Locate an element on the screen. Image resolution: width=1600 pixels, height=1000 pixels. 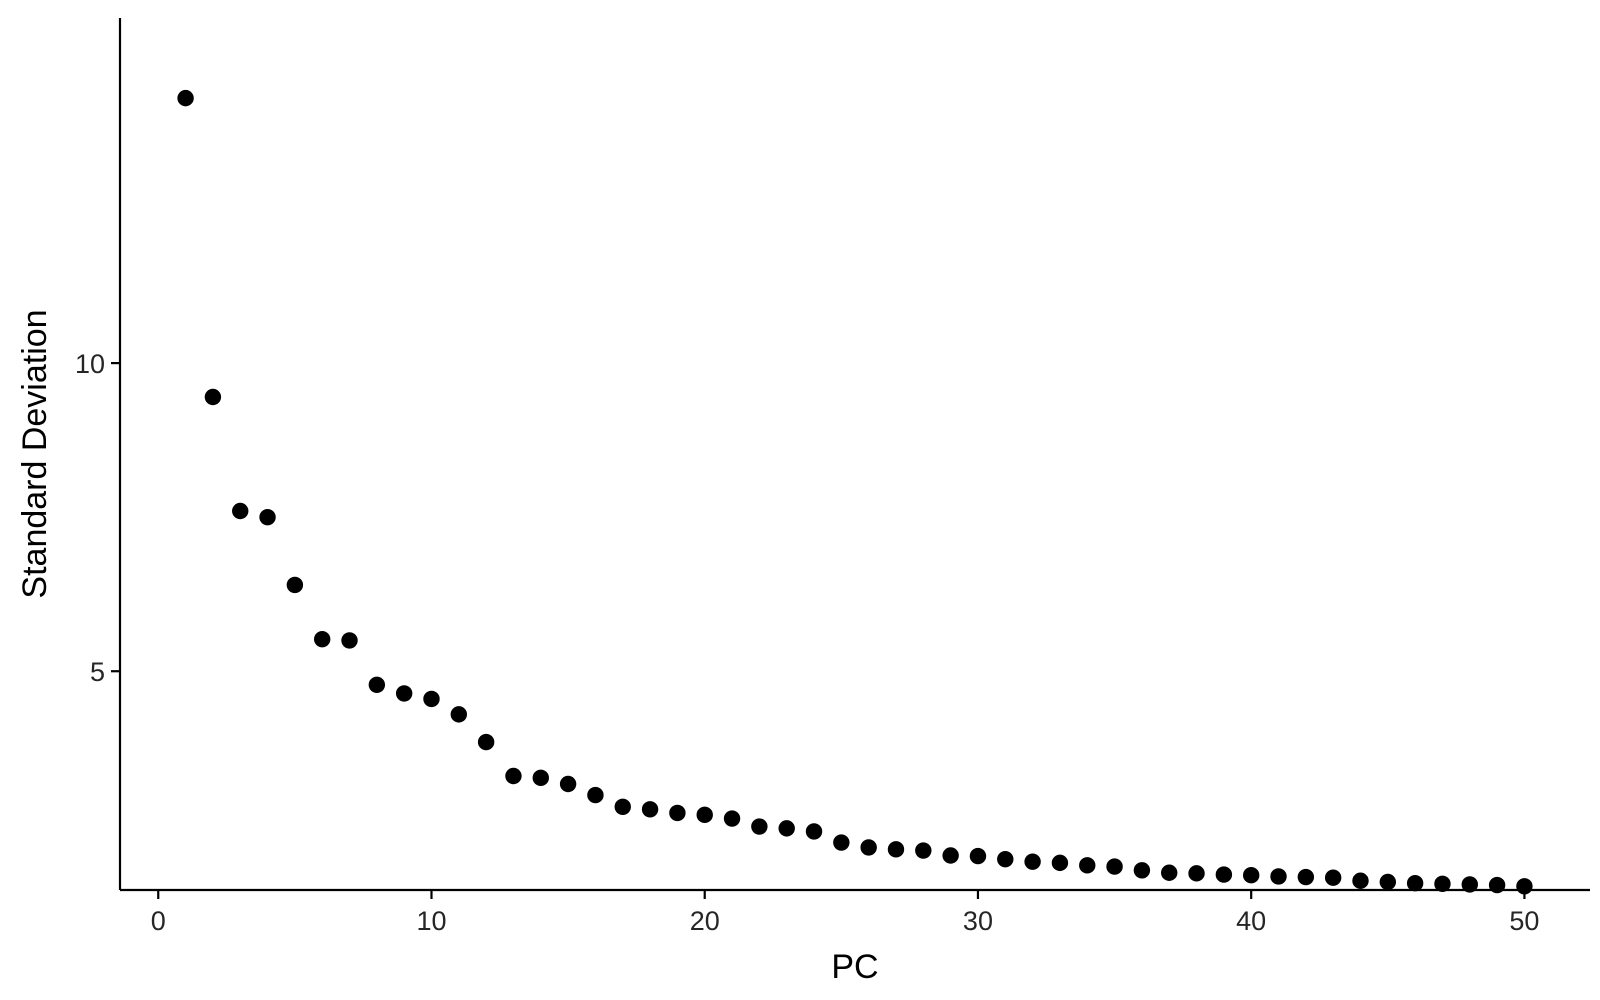
y-axis-title: Standard Deviation is located at coordinates (35, 453).